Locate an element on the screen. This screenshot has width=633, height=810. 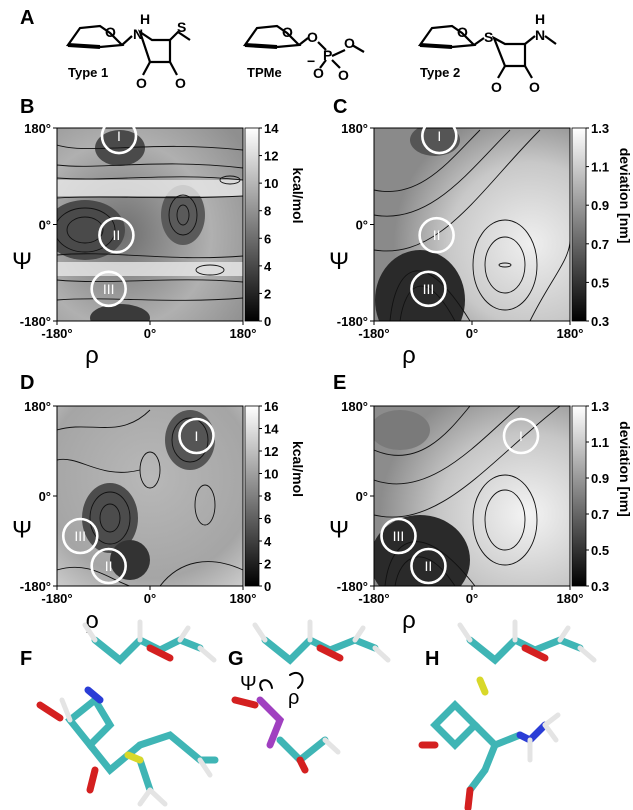
colorbar-tick-label-b: 0 is located at coordinates (267, 321).